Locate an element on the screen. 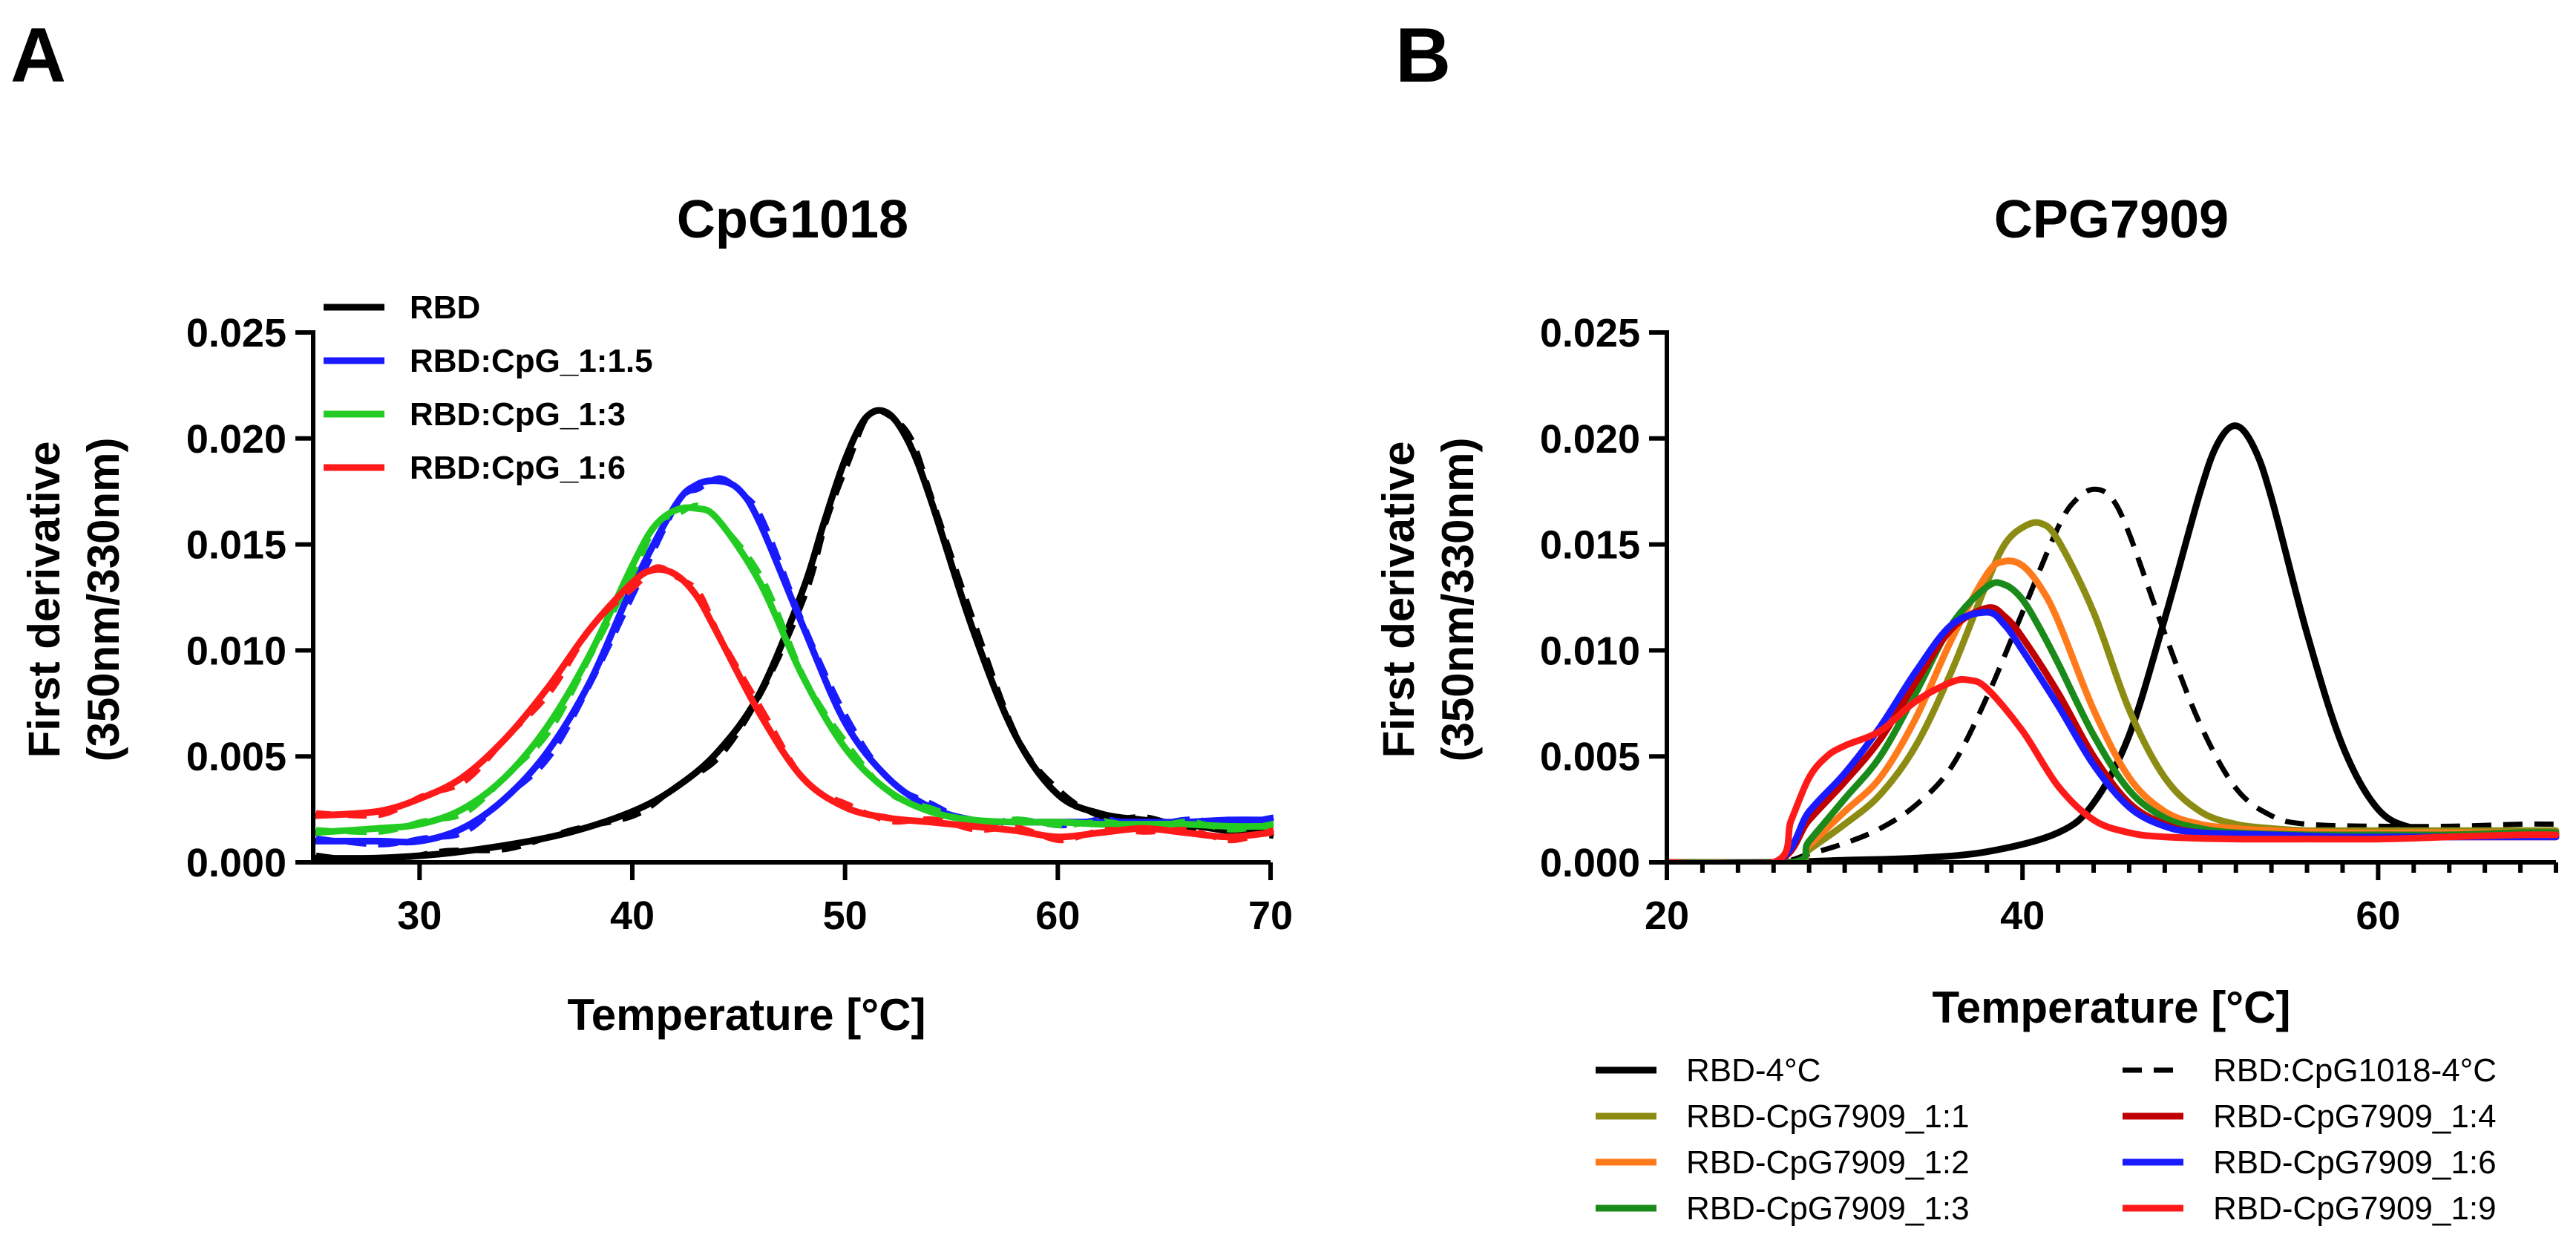  panel-a-plot-area is located at coordinates (794, 635).